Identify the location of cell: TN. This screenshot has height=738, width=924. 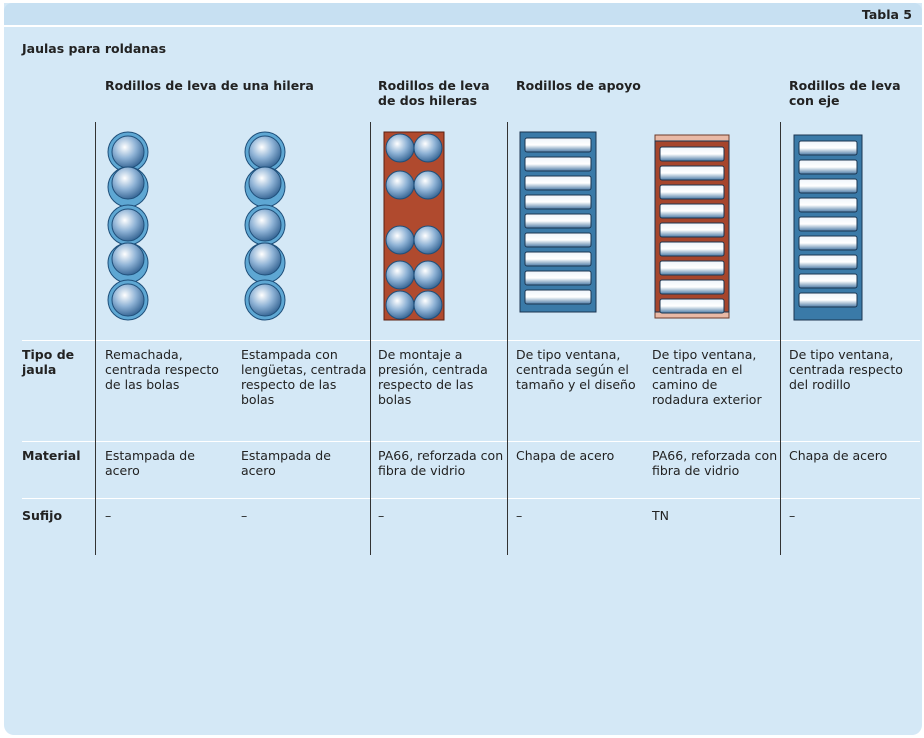
(660, 515).